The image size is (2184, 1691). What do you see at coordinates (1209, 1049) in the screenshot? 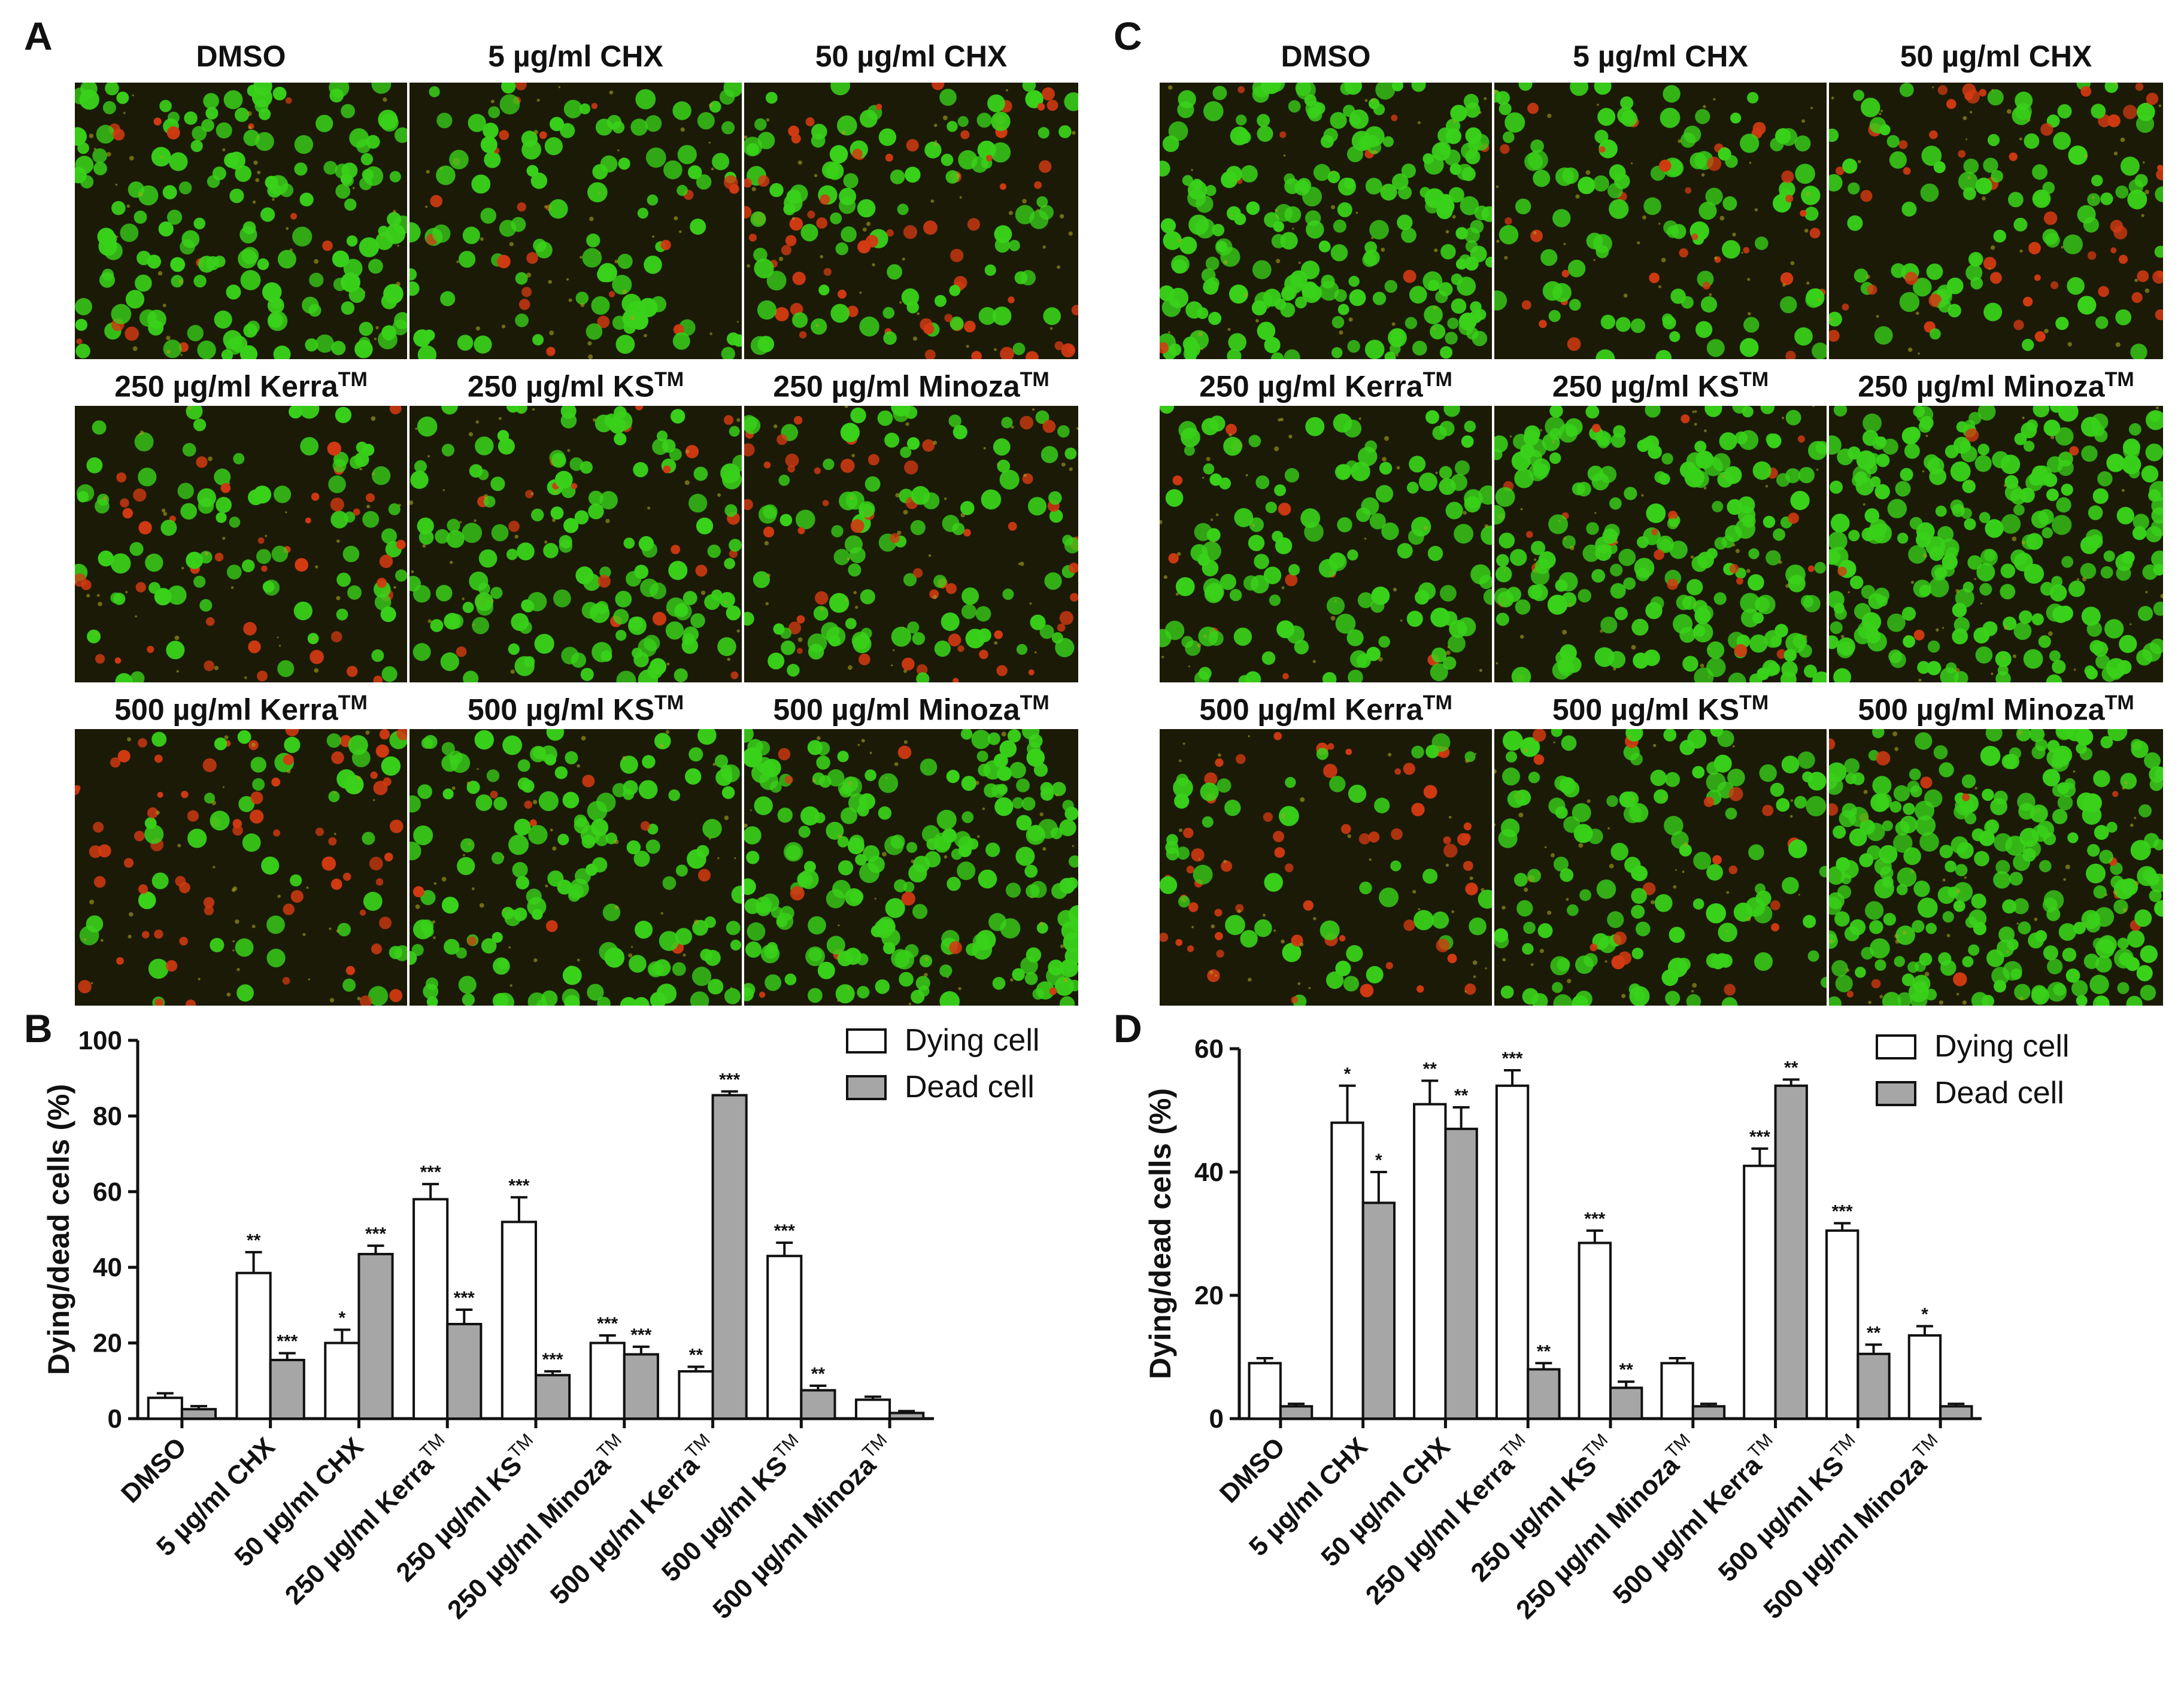
I see `y-tick-label: 60` at bounding box center [1209, 1049].